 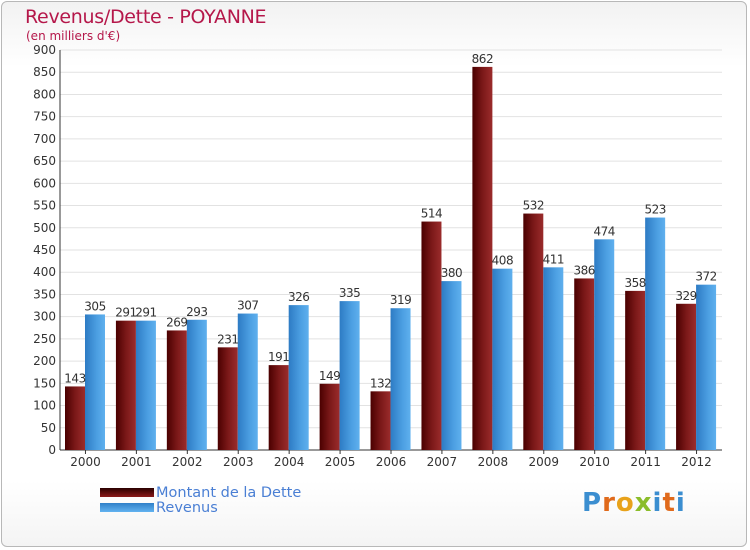 I want to click on data-label-dette: 143, so click(x=74, y=378).